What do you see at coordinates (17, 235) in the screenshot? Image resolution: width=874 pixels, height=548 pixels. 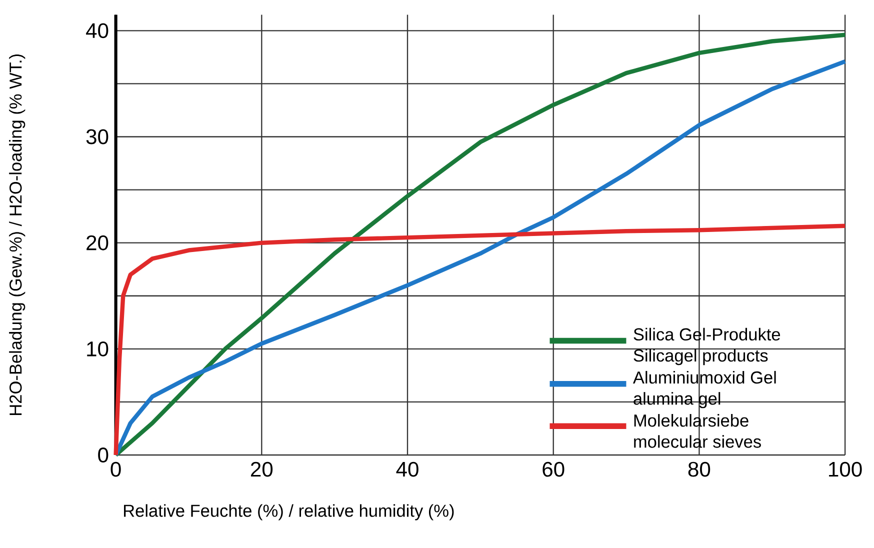 I see `y-axis-title: H2O-Beladung (Gew.%) / H2O-loading (% WT.)` at bounding box center [17, 235].